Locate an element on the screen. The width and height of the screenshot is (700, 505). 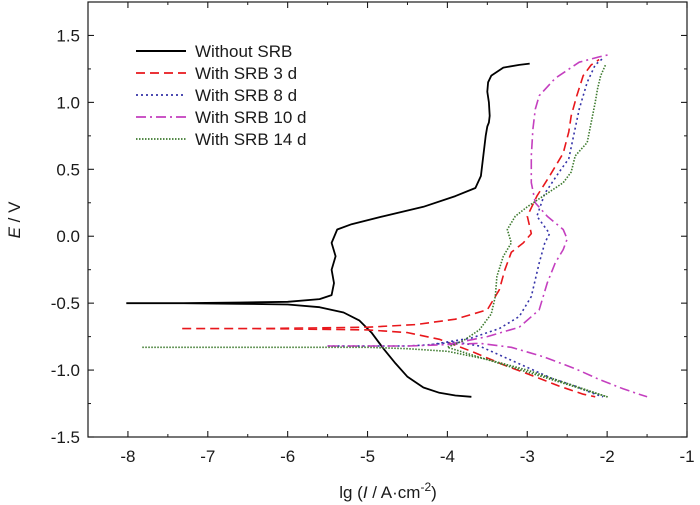
legend-label-3: With SRB 8 d is located at coordinates (246, 95).